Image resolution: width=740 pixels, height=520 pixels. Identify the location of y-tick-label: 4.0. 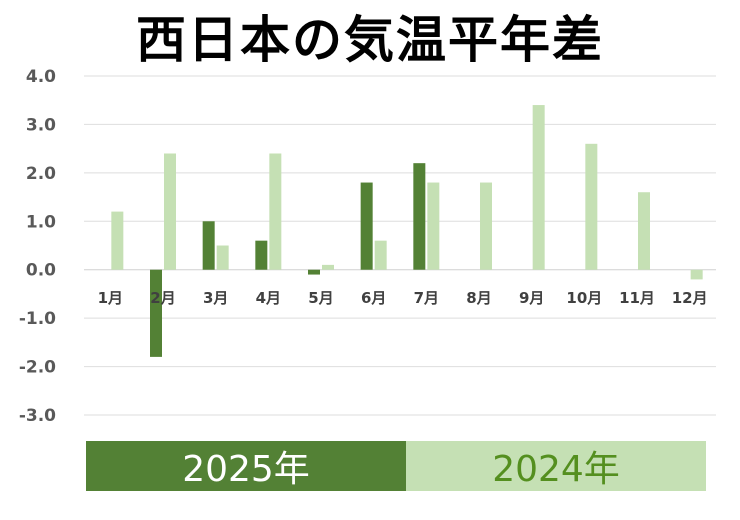
(41, 77).